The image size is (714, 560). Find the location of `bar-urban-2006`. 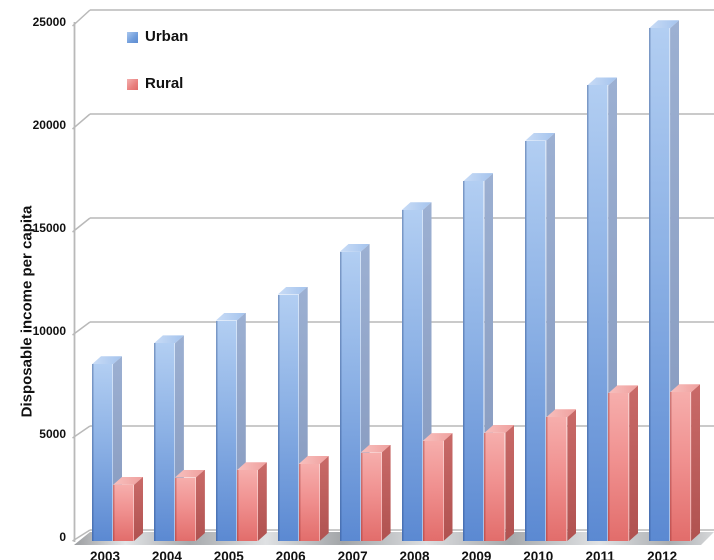

bar-urban-2006 is located at coordinates (288, 417).